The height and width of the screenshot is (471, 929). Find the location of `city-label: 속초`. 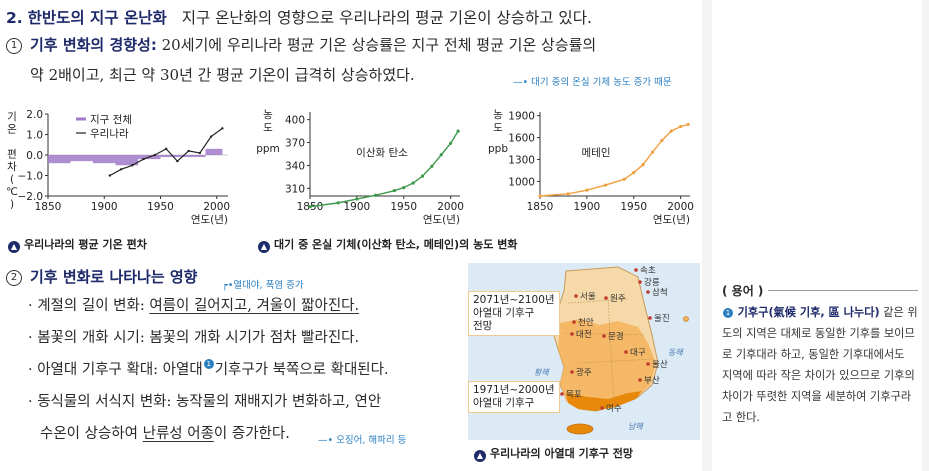

city-label: 속초 is located at coordinates (648, 271).